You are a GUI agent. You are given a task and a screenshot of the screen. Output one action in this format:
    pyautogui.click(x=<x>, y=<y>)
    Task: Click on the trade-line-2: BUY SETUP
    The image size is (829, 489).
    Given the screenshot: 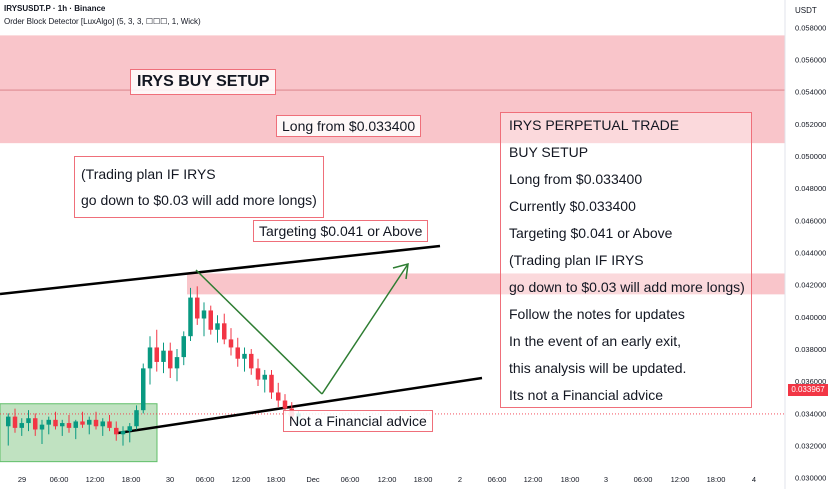 What is the action you would take?
    pyautogui.click(x=549, y=152)
    